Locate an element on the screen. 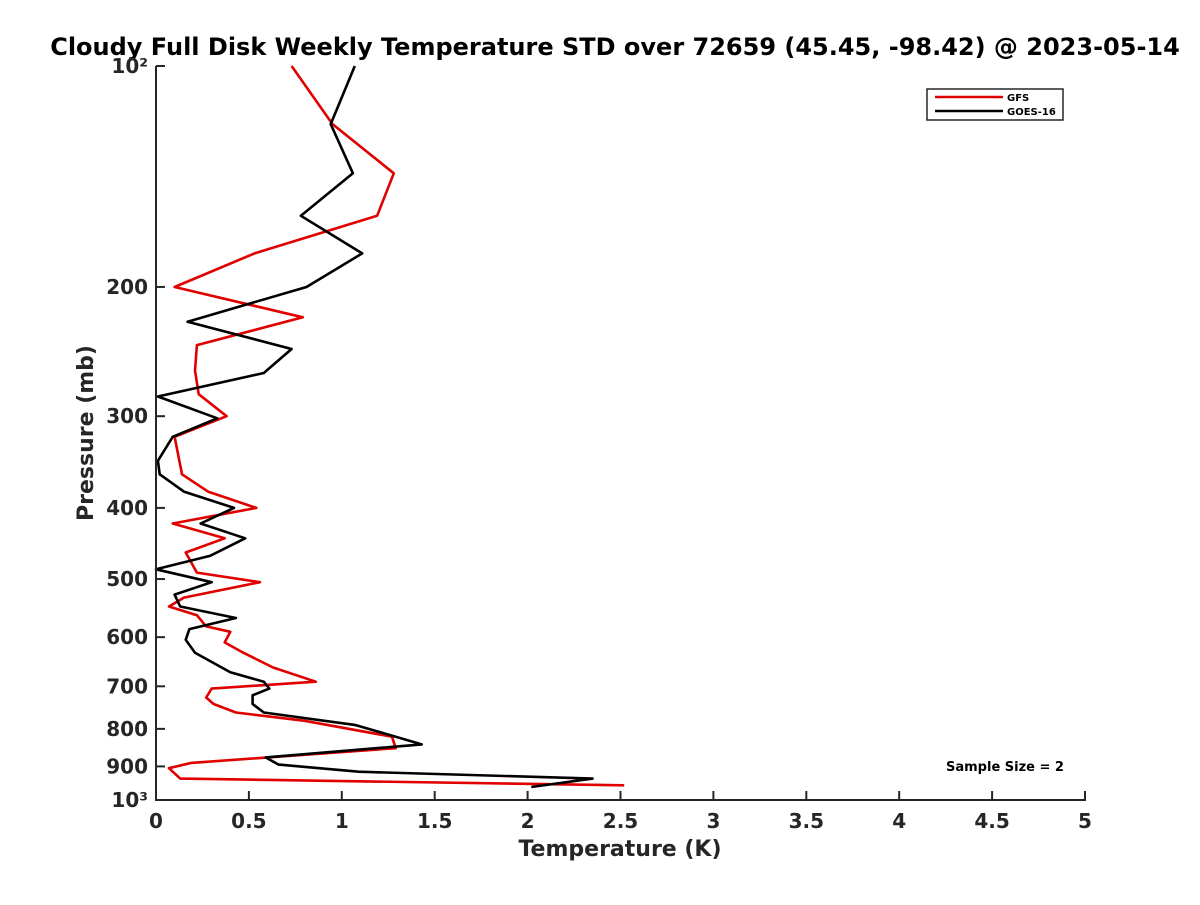  x-tick-label: 0.5 is located at coordinates (248, 821).